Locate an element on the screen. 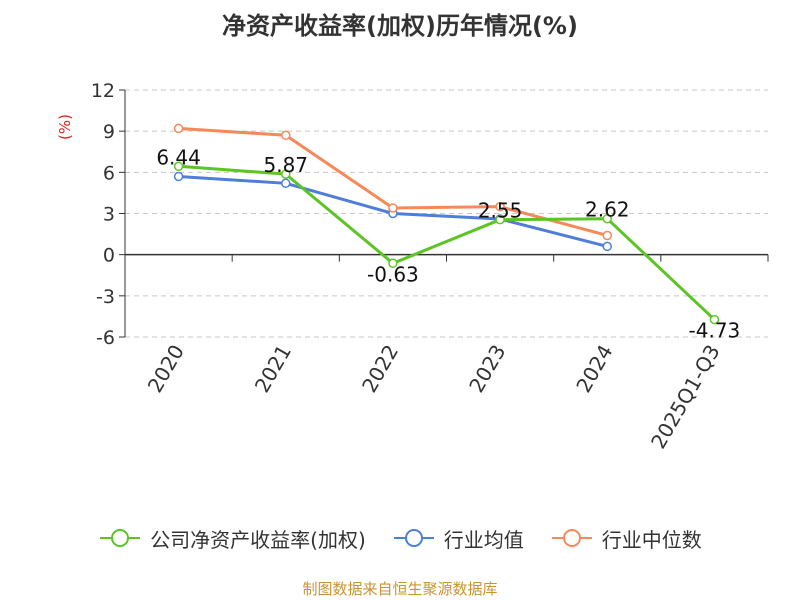 The width and height of the screenshot is (800, 600). legend-label: 行业中位数 is located at coordinates (651, 539).